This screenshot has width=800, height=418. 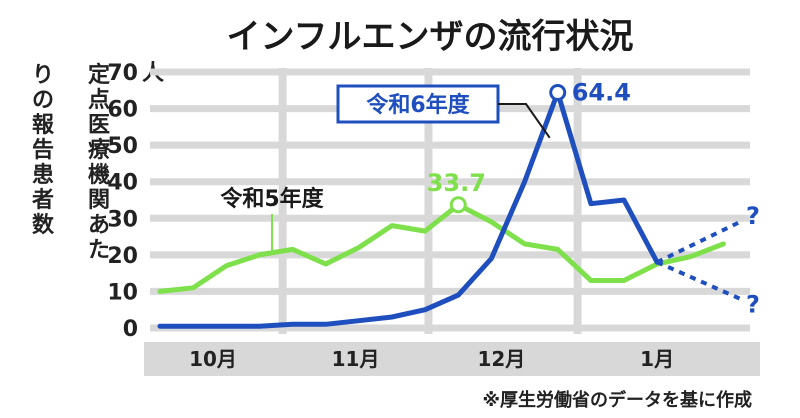 I want to click on y-label-column-2: りの報告患者数, so click(x=43, y=150).